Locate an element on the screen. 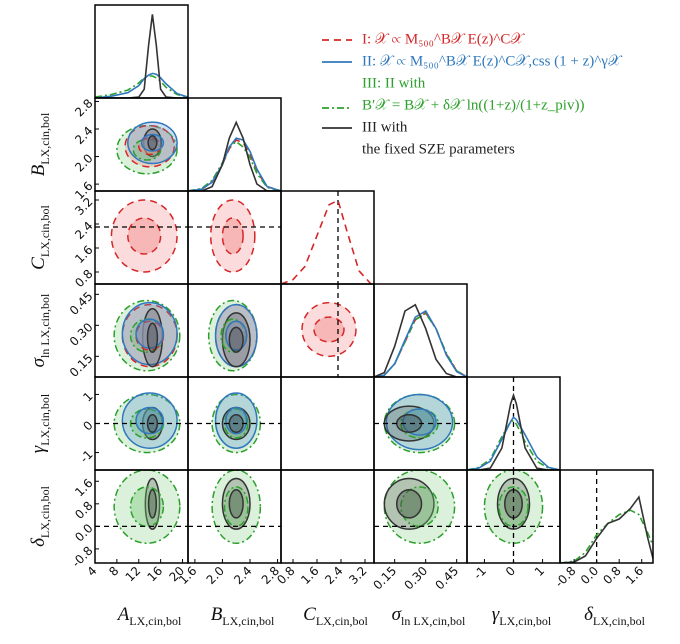 Image resolution: width=680 pixels, height=644 pixels. y-tick-label: 2.0 is located at coordinates (83, 162).